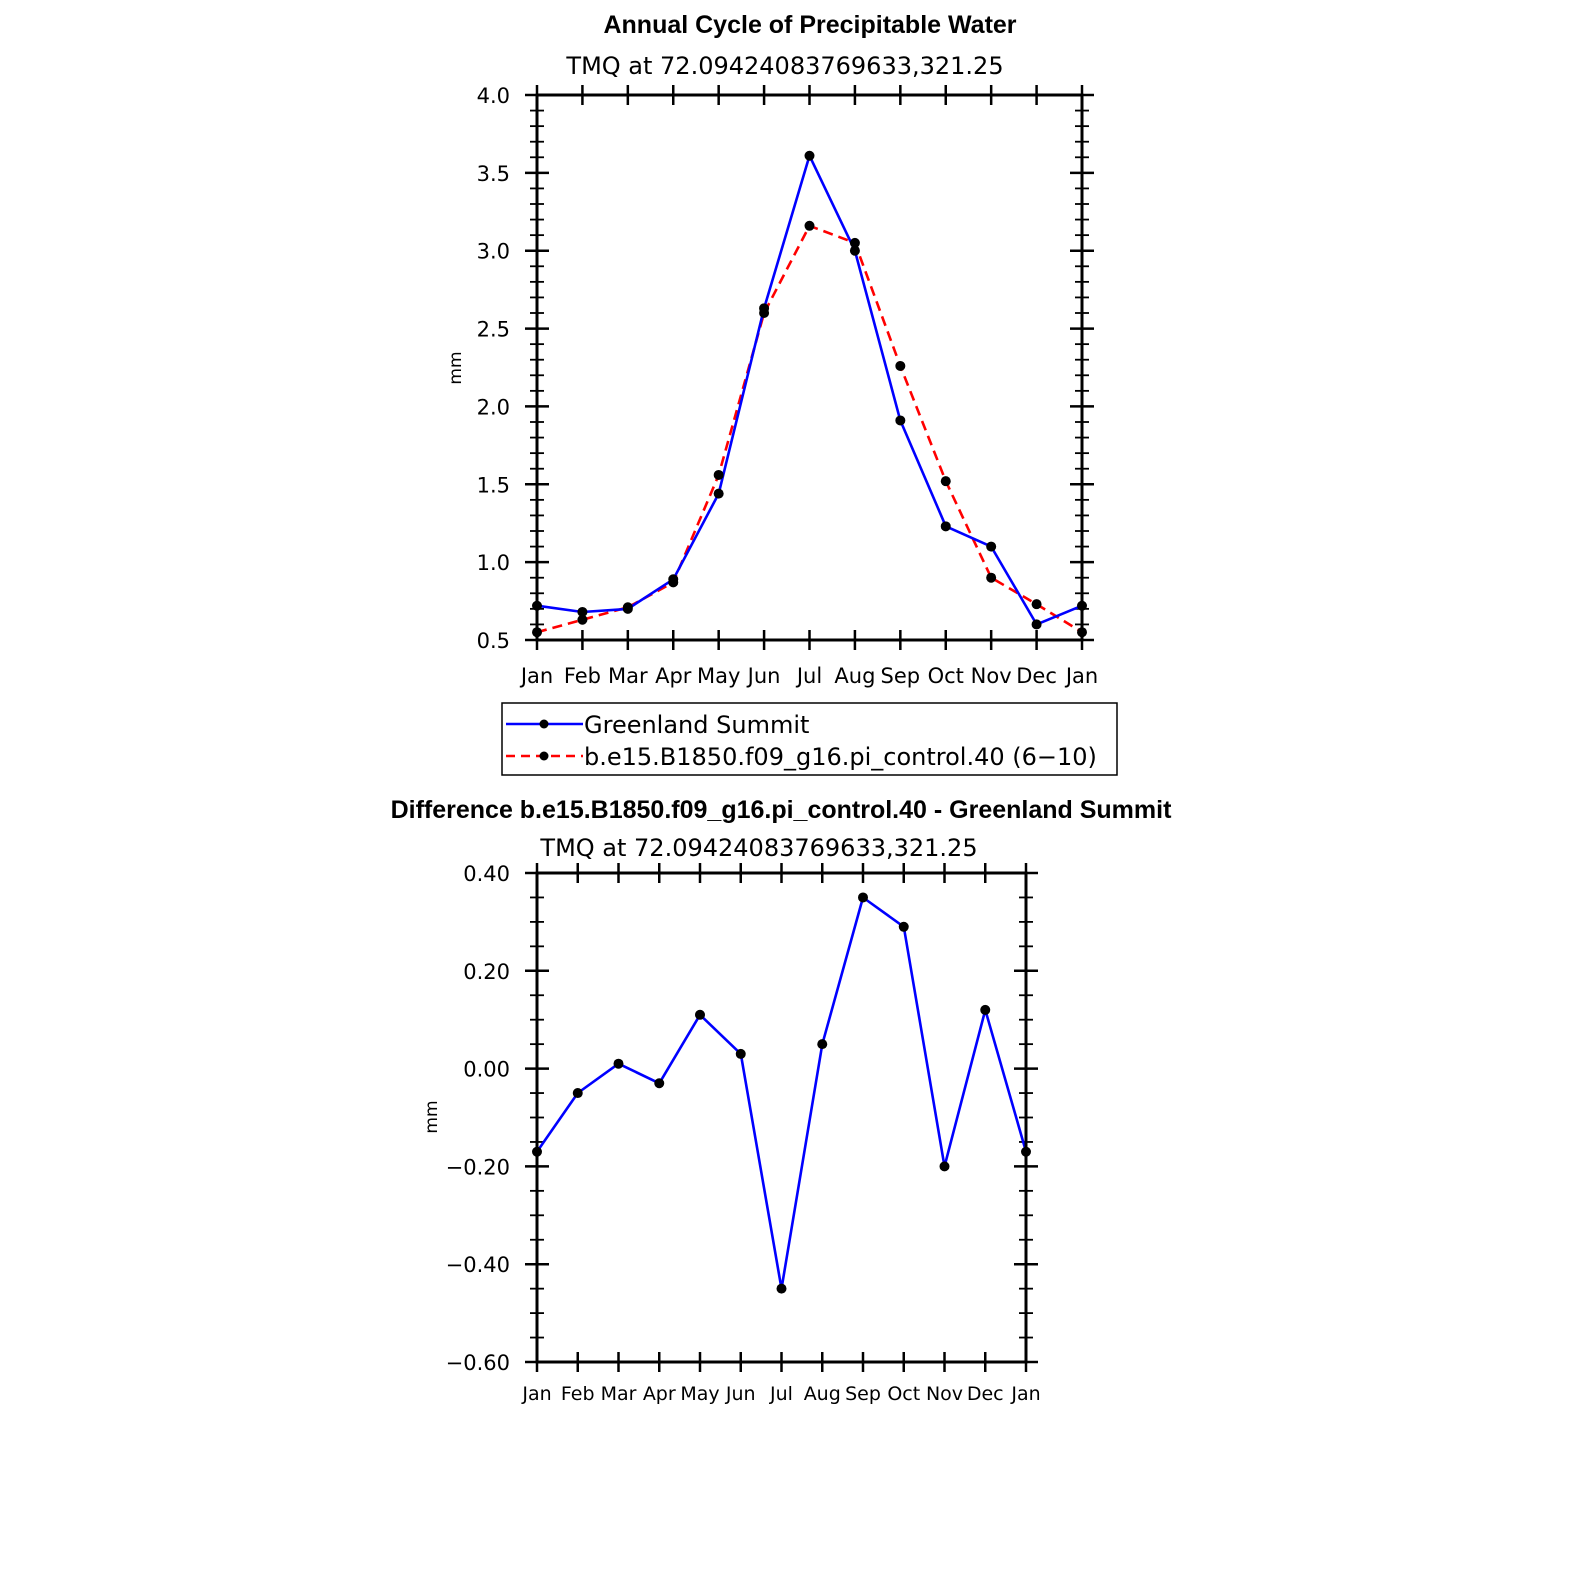 The image size is (1574, 1574). I want to click on y-tick-label: 2.0, so click(493, 407).